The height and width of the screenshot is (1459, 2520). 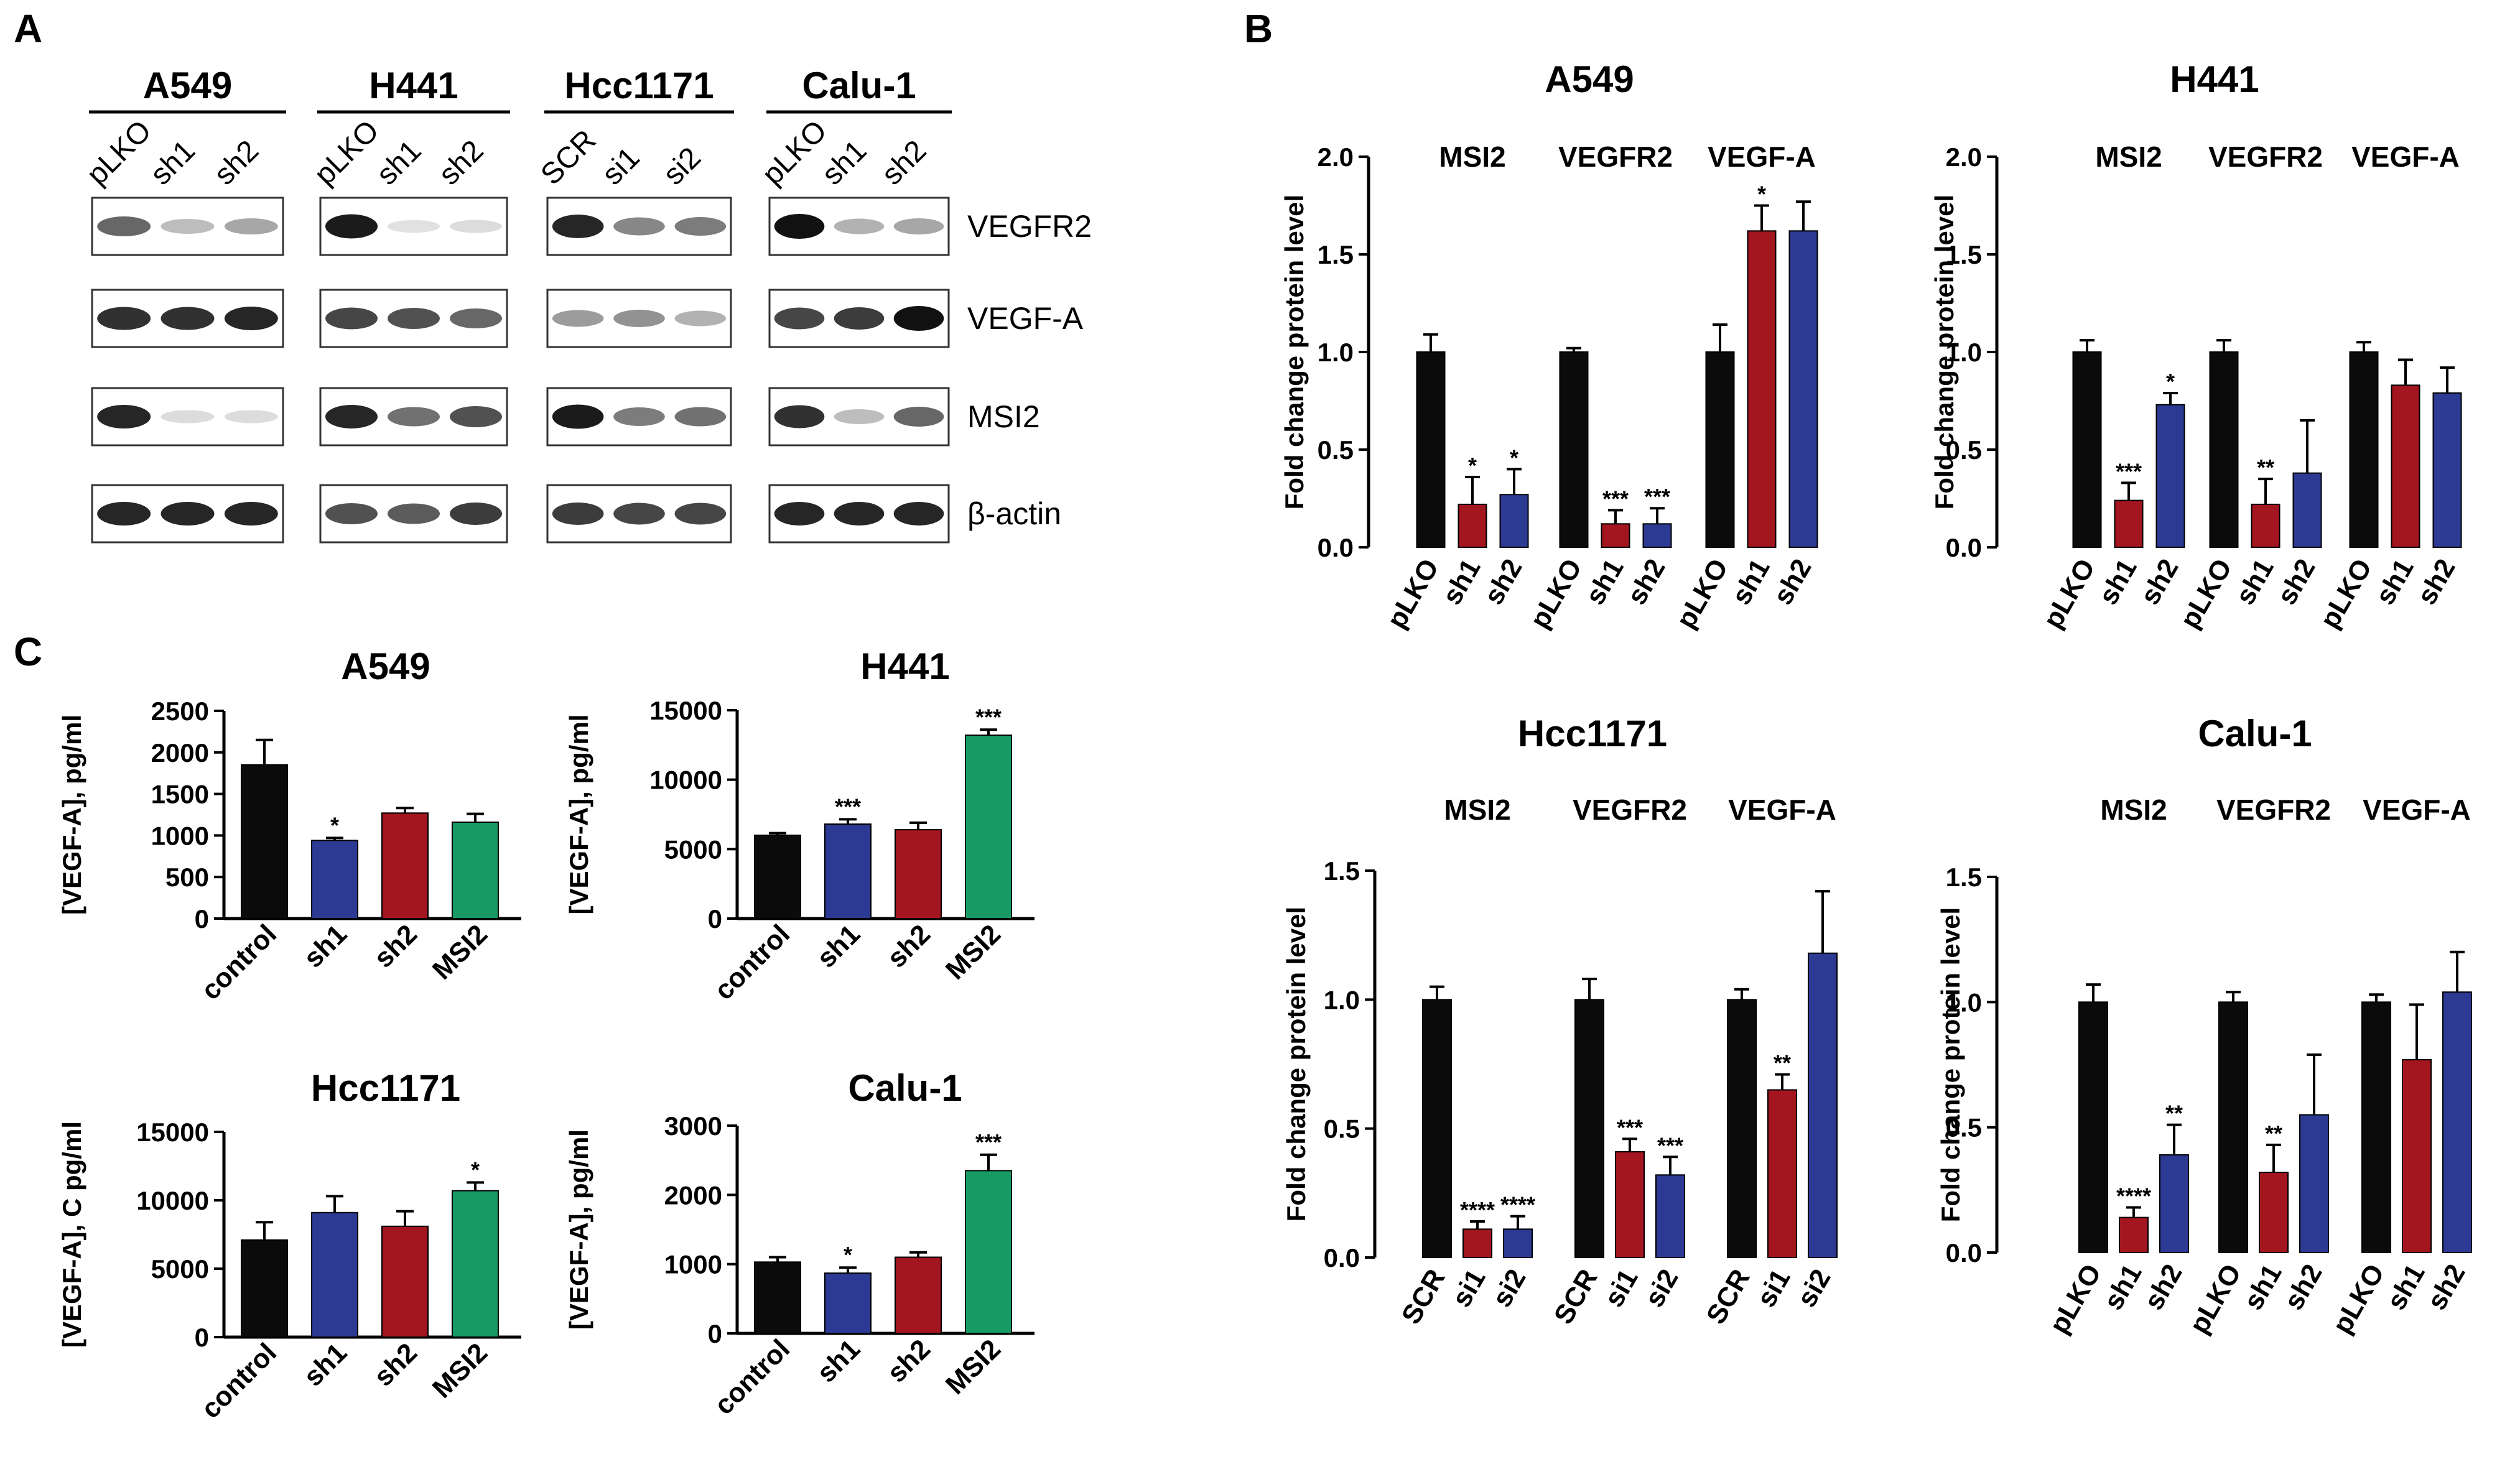 I want to click on y-tick-label: 2.0, so click(x=1336, y=157).